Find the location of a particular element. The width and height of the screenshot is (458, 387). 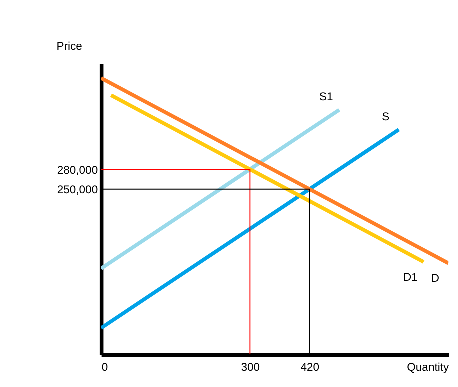

y-tick-label: 250,000 is located at coordinates (77, 190).